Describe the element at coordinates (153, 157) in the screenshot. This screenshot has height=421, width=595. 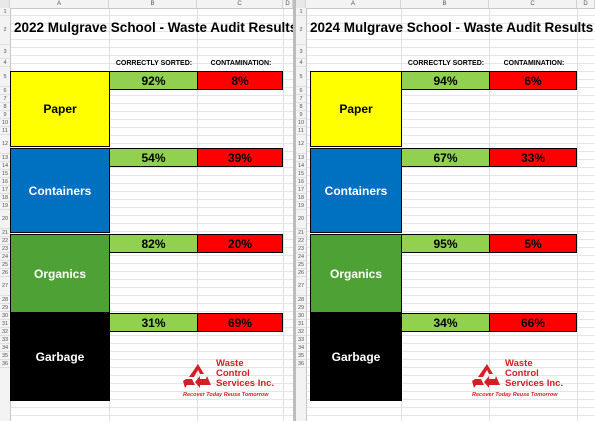
I see `sorted-value-containers: 54%` at that location.